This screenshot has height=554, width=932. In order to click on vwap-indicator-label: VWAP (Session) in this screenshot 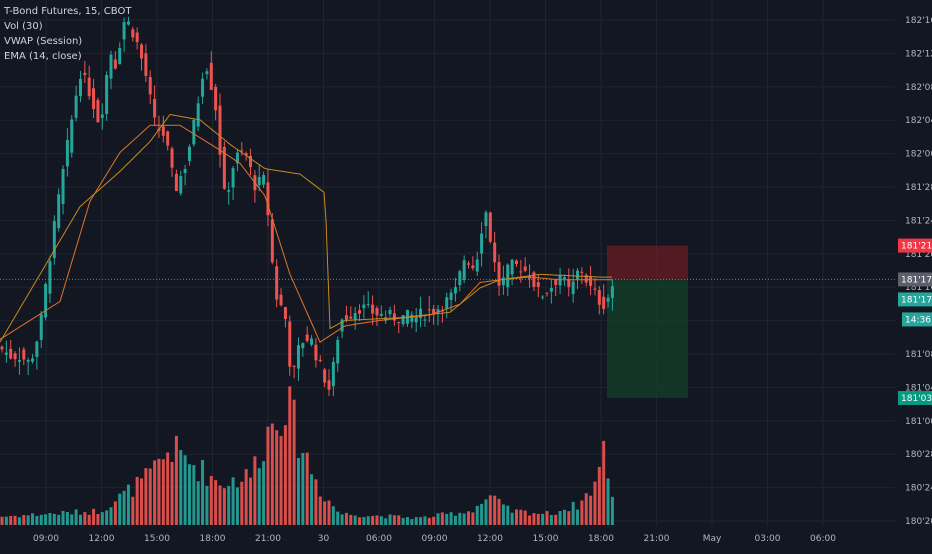, I will do `click(43, 41)`.